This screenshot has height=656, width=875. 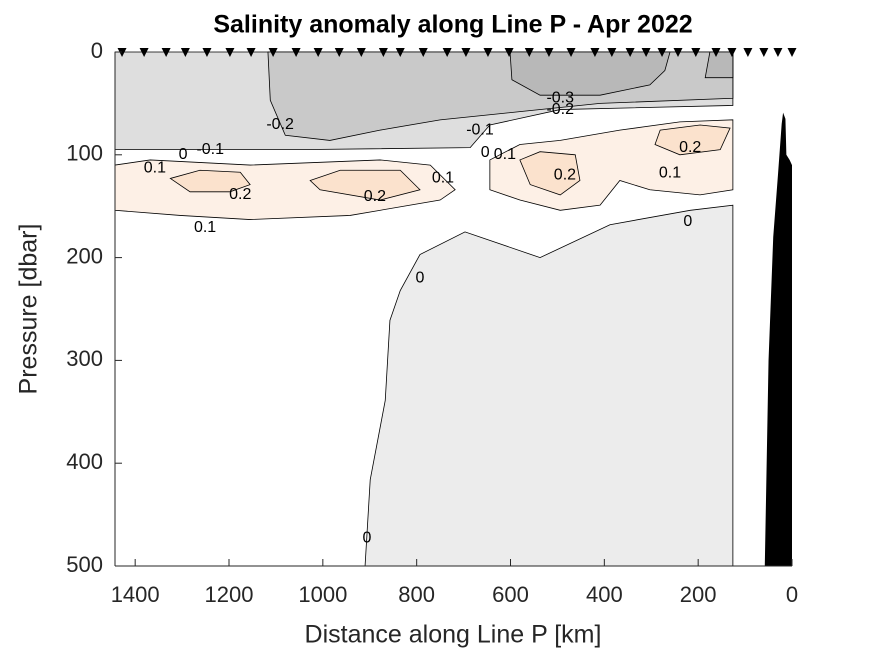 I want to click on y-tick-label: 300, so click(x=84, y=358).